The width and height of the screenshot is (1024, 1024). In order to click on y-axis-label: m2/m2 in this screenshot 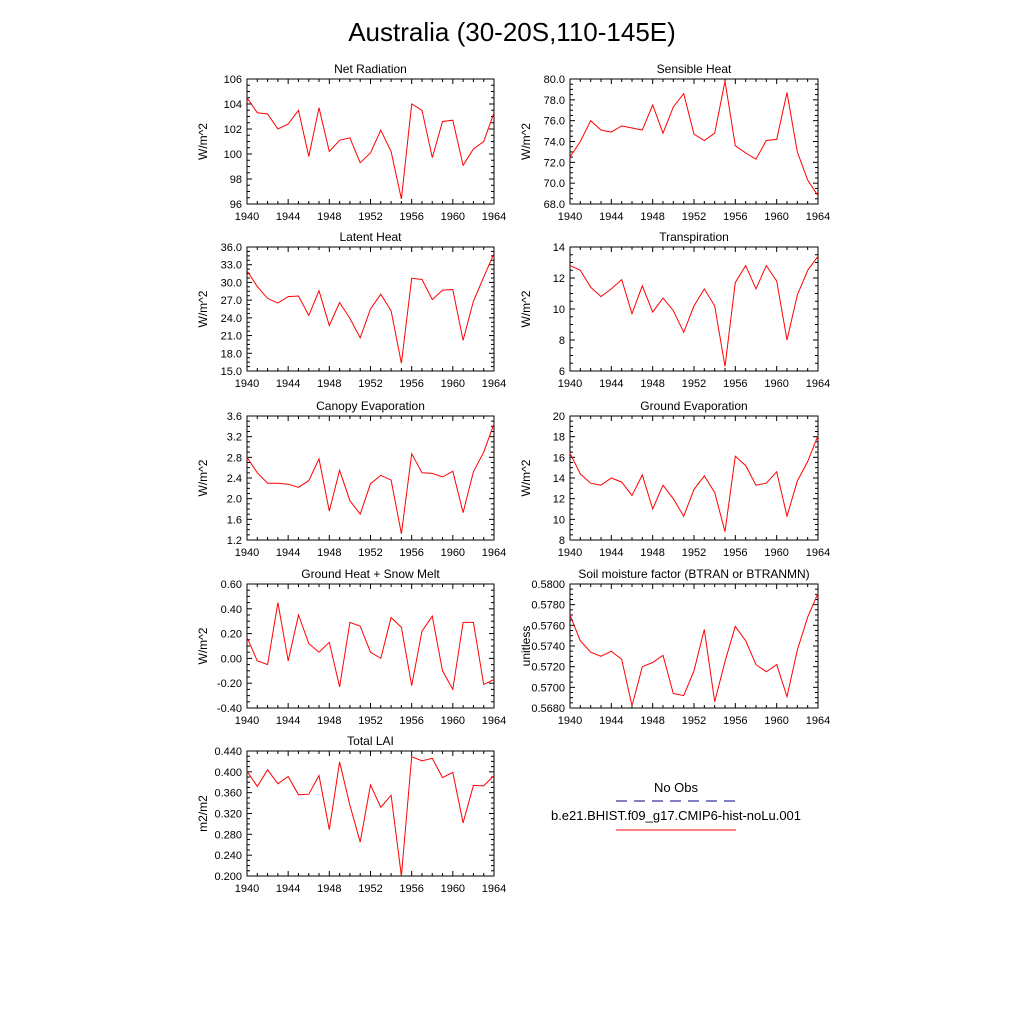, I will do `click(203, 813)`.